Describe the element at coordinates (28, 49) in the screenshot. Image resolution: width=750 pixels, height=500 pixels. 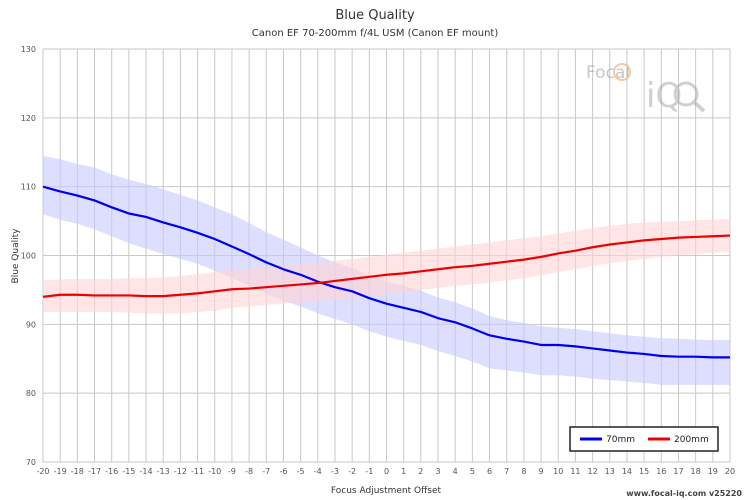
I see `y-tick-label: 130` at that location.